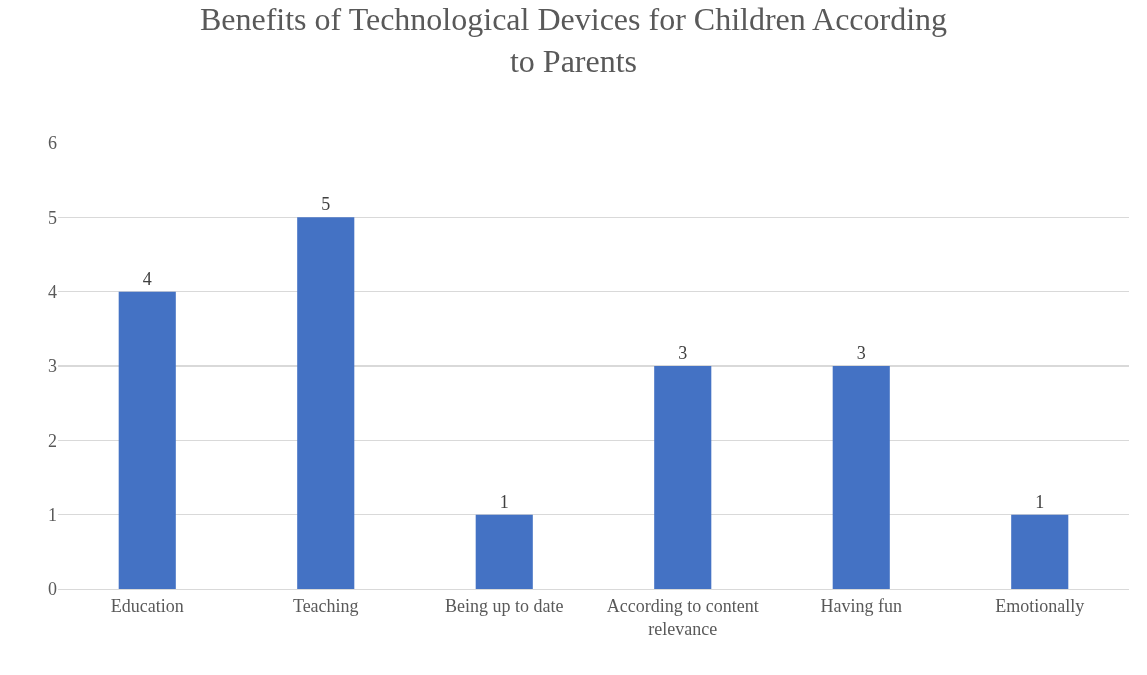 This screenshot has width=1147, height=675. What do you see at coordinates (573, 40) in the screenshot?
I see `chart-title: Benefits of Technological Devices for Children According to Parents` at bounding box center [573, 40].